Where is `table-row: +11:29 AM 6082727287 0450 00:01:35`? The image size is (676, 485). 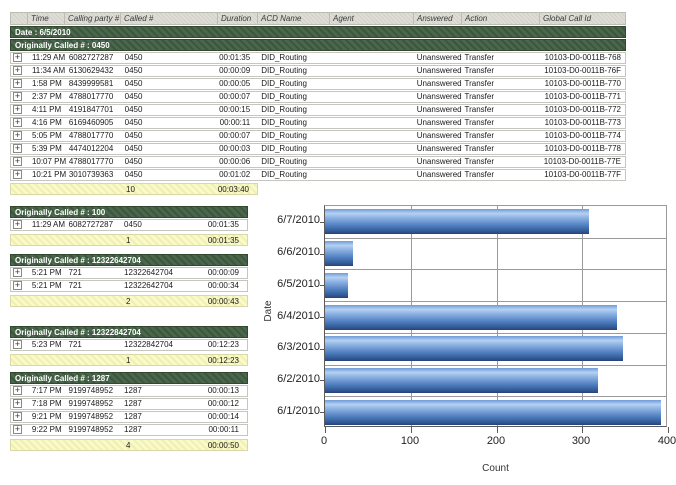 table-row: +11:29 AM 6082727287 0450 00:01:35 is located at coordinates (129, 225).